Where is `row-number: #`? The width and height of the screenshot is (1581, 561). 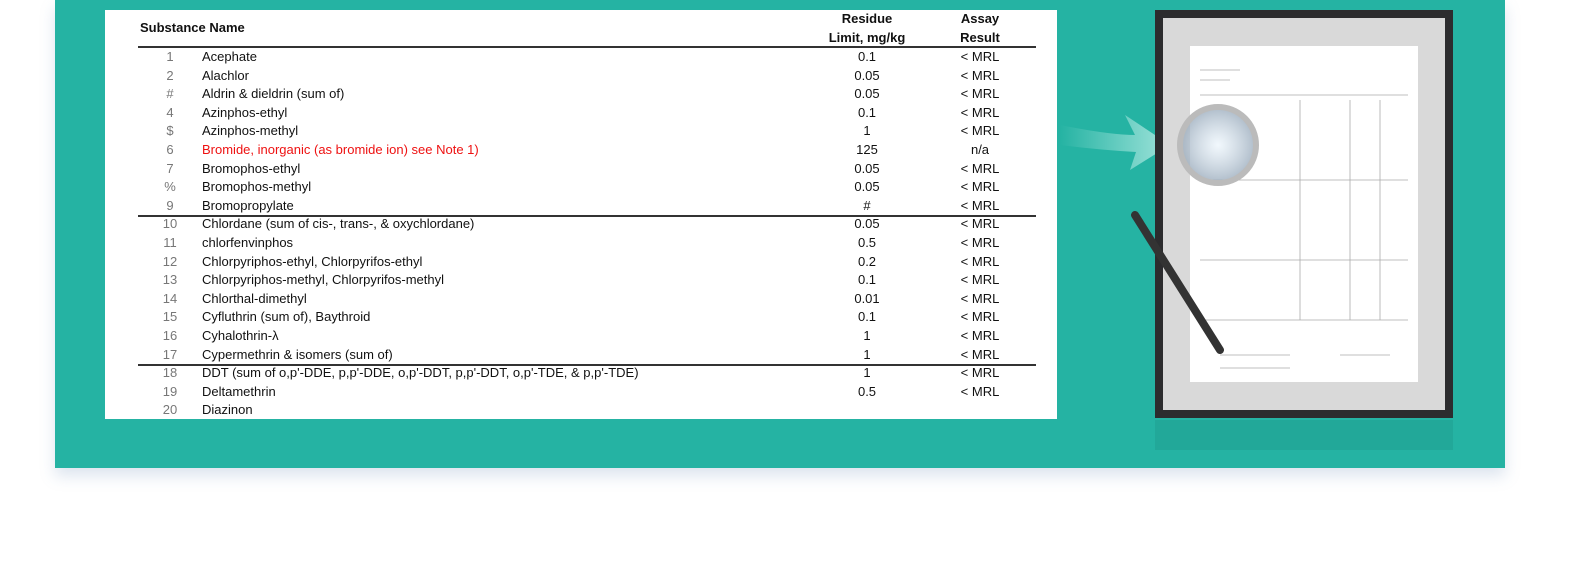 row-number: # is located at coordinates (170, 94).